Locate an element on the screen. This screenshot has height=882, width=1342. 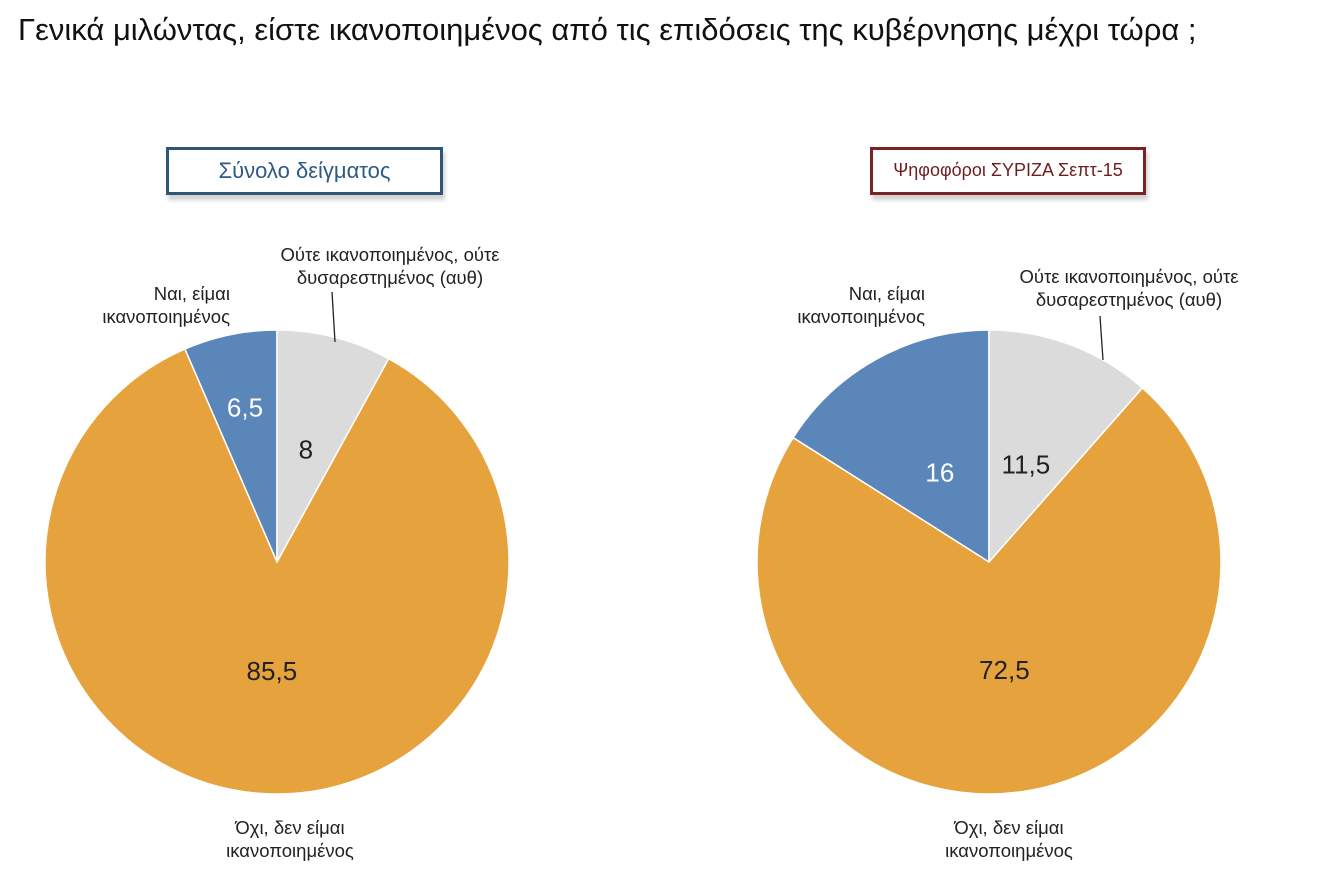
value-label-no: 85,5 is located at coordinates (272, 671).